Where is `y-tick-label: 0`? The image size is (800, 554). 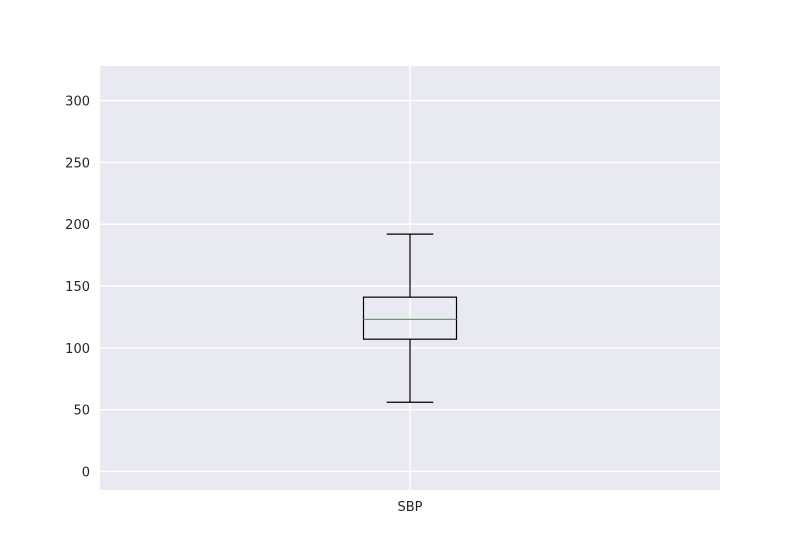 y-tick-label: 0 is located at coordinates (86, 472).